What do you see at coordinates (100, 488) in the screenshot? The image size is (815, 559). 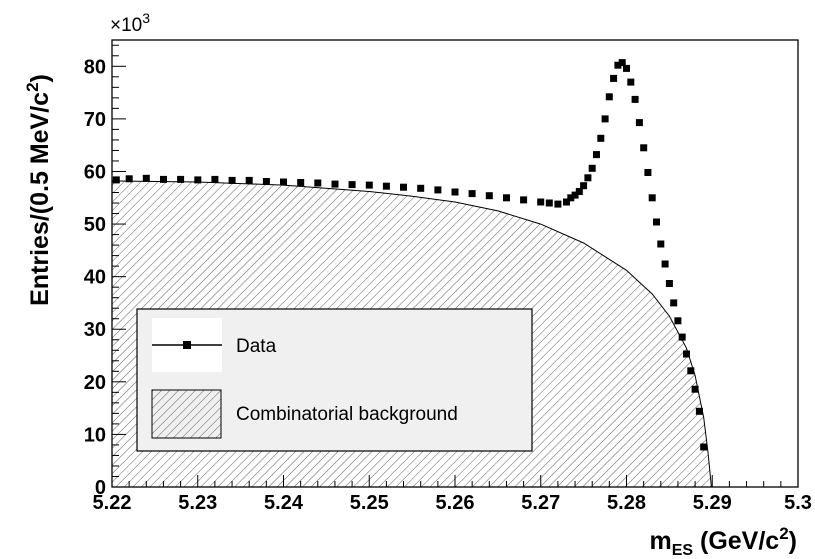 I see `y-tick-label: 0` at bounding box center [100, 488].